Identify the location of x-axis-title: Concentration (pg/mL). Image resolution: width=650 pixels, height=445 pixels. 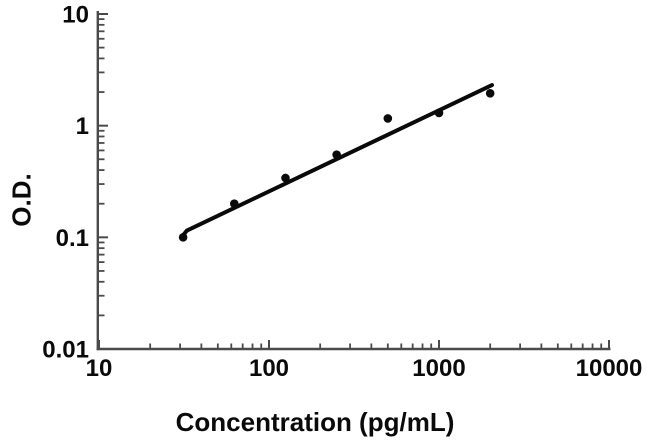
(315, 422).